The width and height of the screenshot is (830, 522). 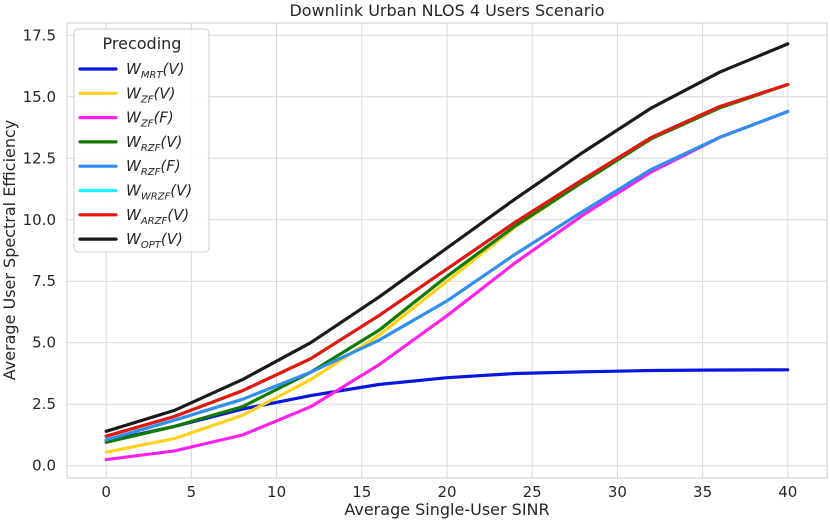 What do you see at coordinates (159, 192) in the screenshot?
I see `legend-label: WWRZF(V)` at bounding box center [159, 192].